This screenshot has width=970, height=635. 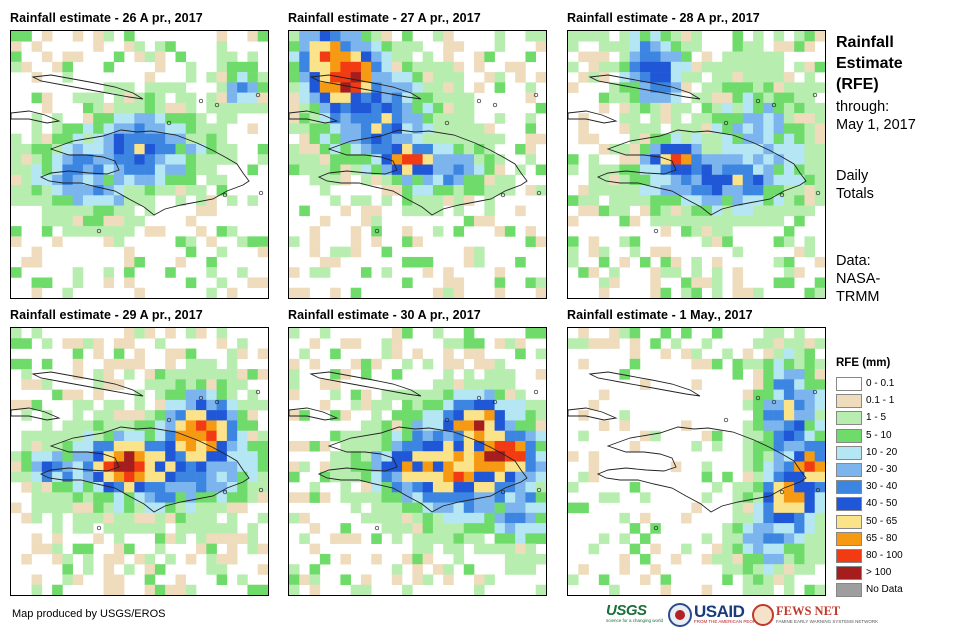 What do you see at coordinates (422, 469) in the screenshot?
I see `coastline` at bounding box center [422, 469].